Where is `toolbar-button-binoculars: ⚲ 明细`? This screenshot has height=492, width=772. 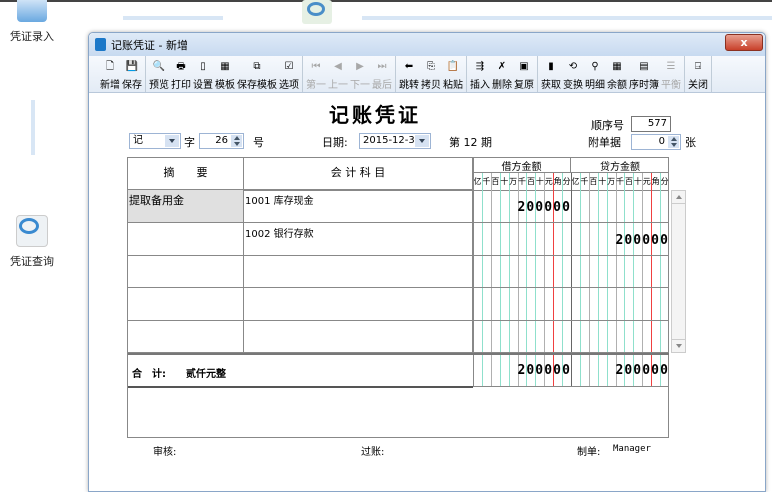 toolbar-button-binoculars: ⚲ 明细 is located at coordinates (595, 74).